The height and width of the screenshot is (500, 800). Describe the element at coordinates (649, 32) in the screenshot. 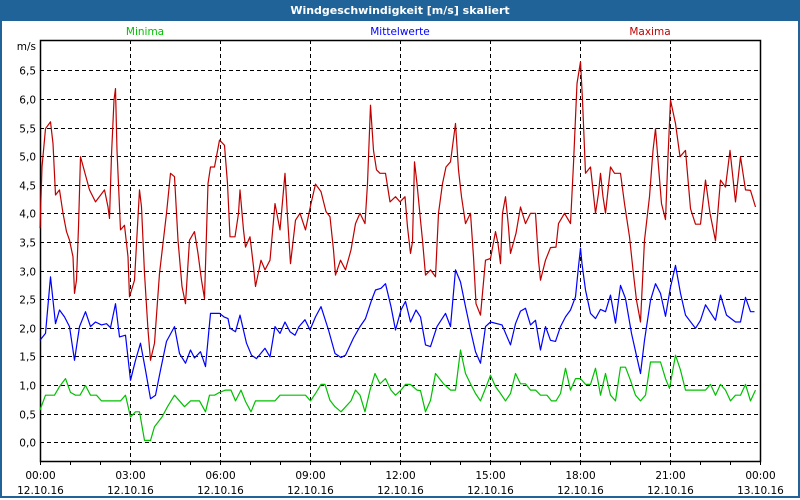

I see `legend-maxima: Maxima` at that location.